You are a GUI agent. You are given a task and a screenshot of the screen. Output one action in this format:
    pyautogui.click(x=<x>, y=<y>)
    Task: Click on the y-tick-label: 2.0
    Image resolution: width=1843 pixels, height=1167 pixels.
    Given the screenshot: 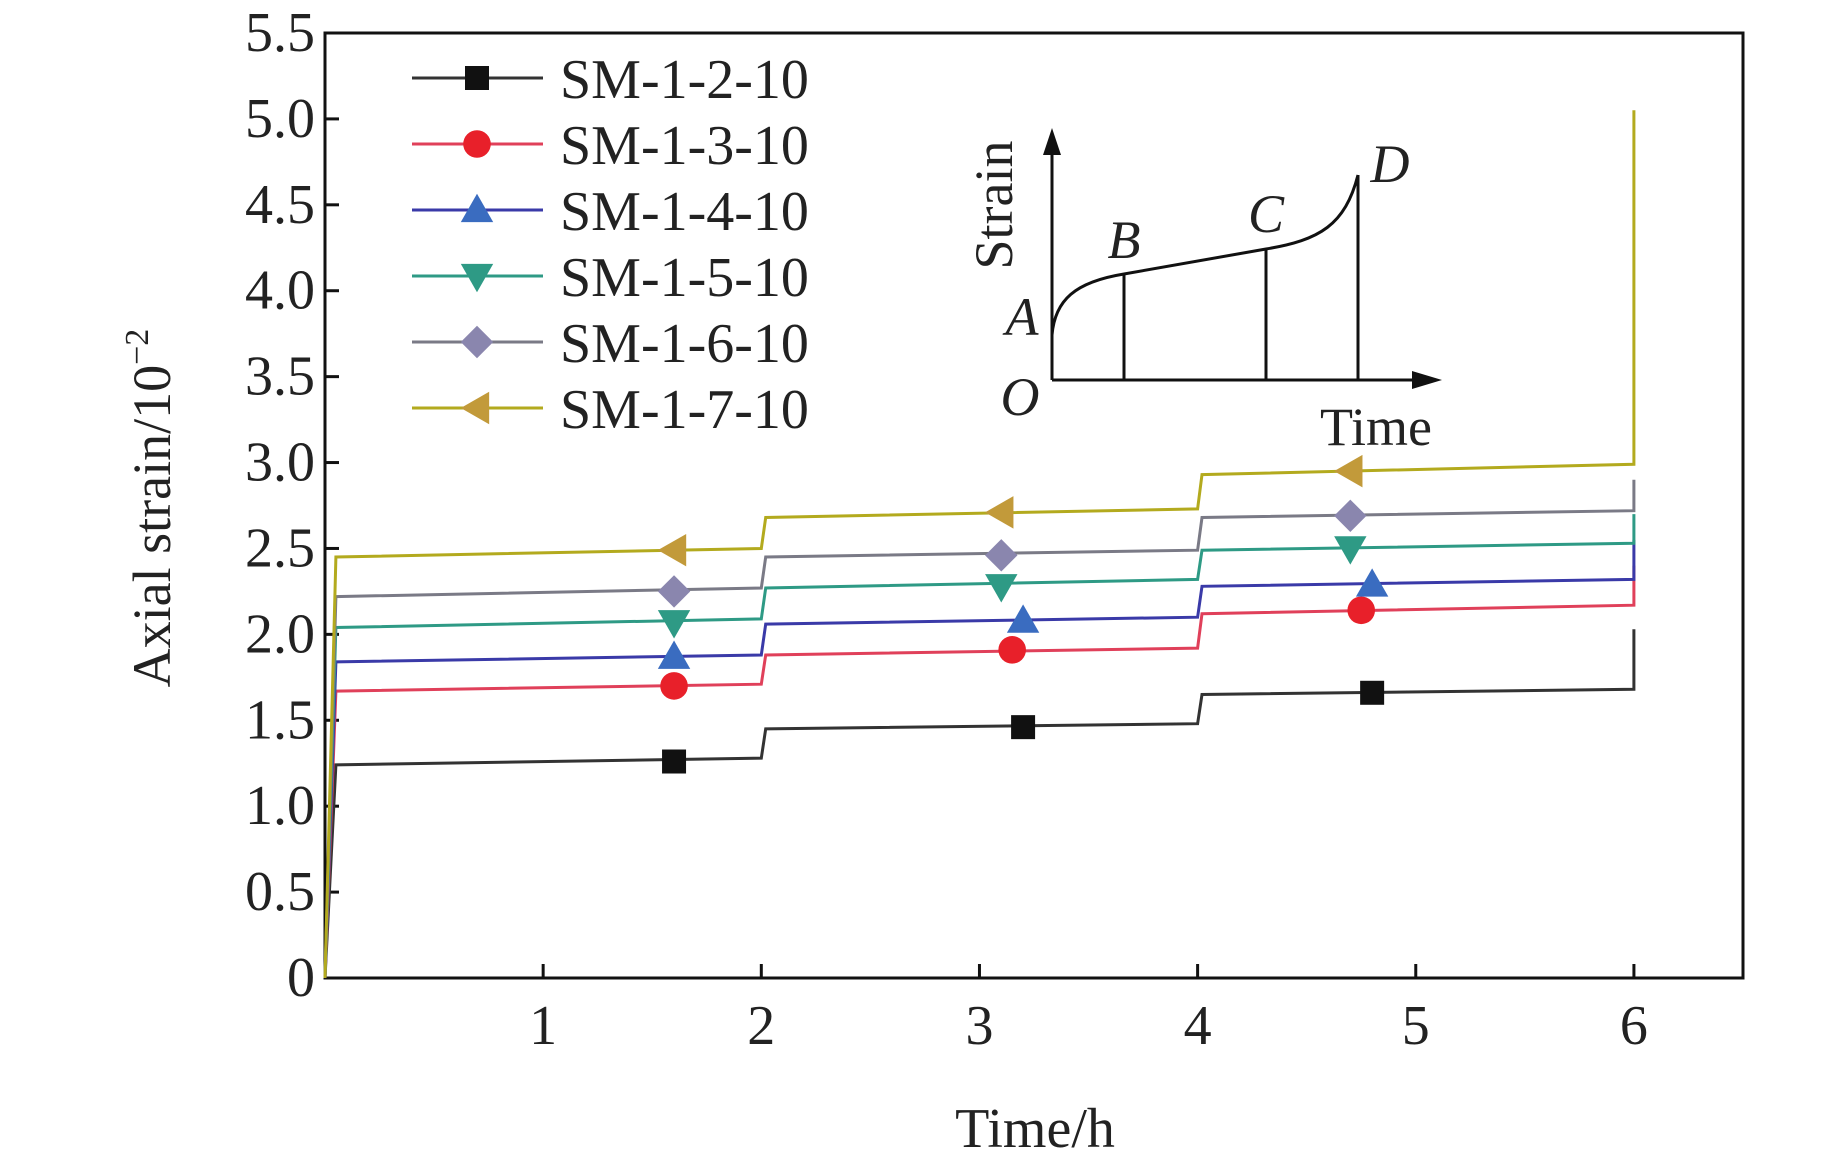 What is the action you would take?
    pyautogui.click(x=280, y=634)
    